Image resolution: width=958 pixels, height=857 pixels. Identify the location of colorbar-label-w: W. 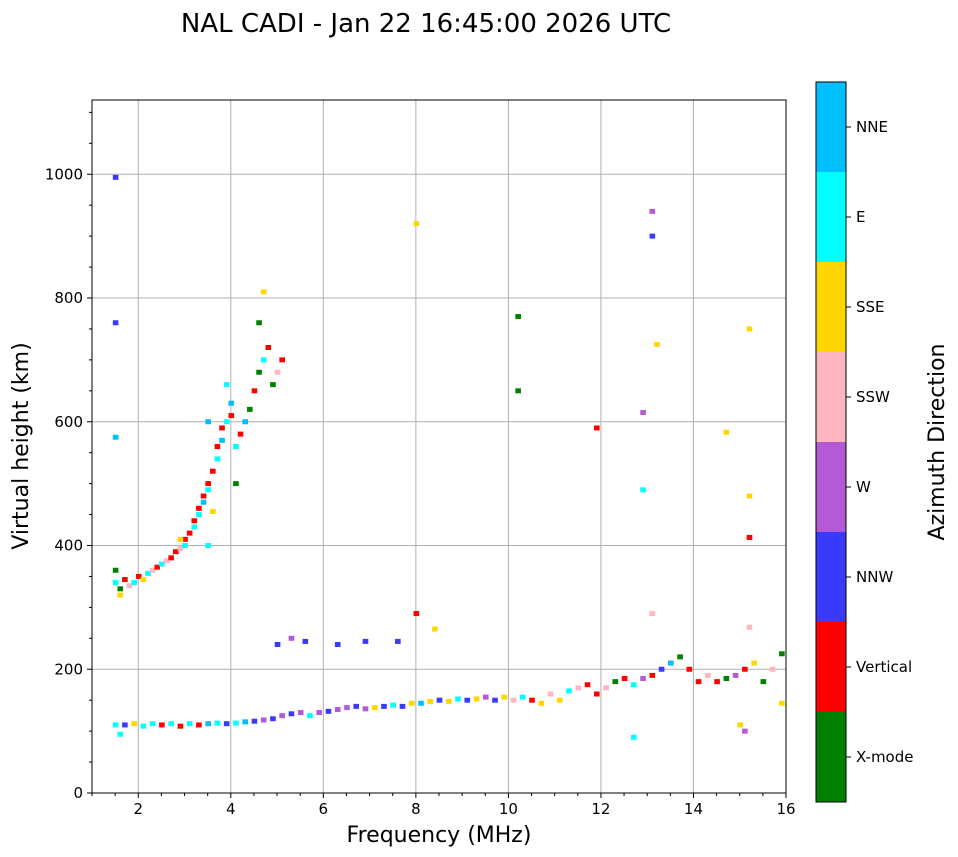
(863, 487).